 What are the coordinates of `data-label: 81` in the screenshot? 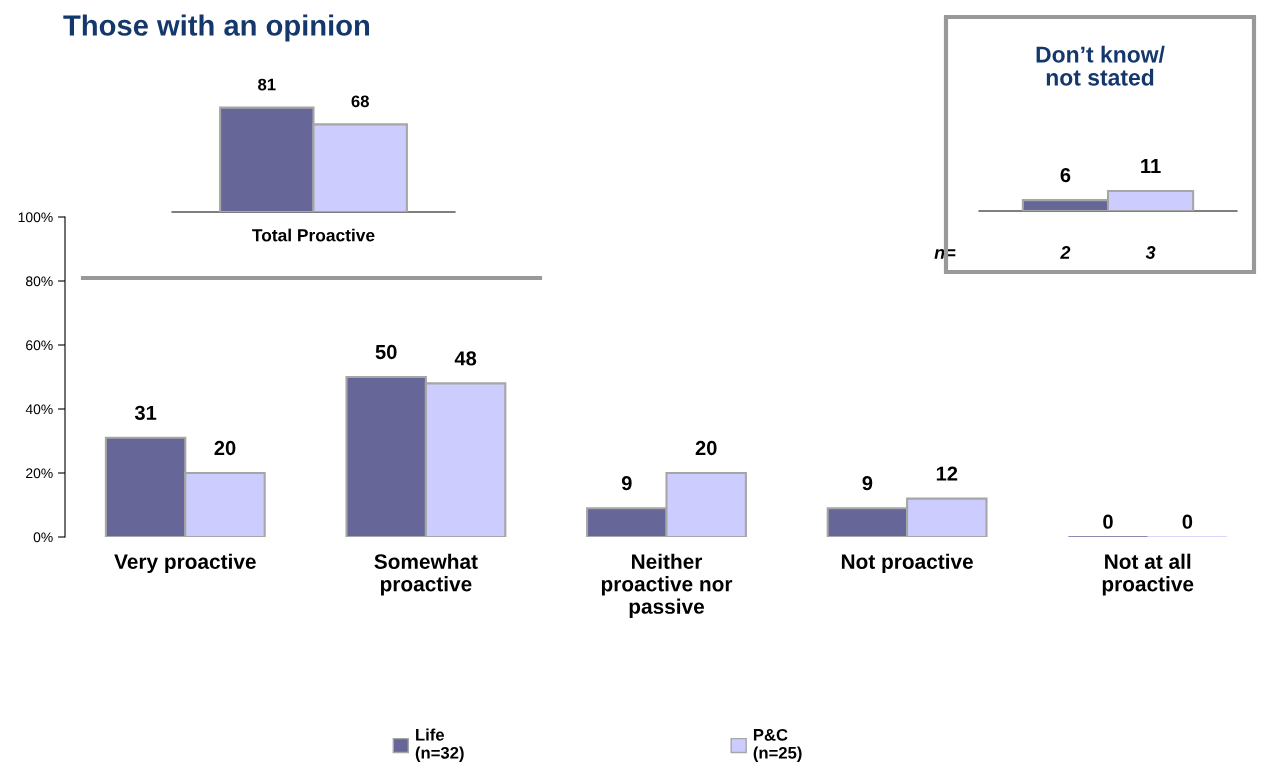 It's located at (267, 84).